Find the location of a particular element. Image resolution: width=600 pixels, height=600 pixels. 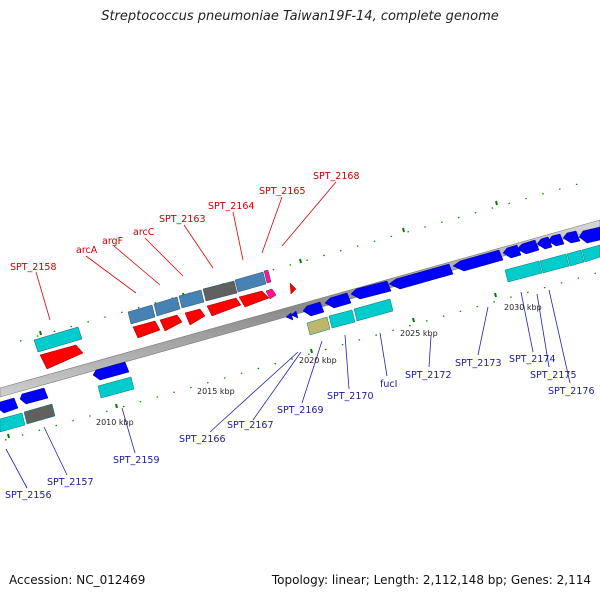

scale-label: 2030 kbp is located at coordinates (523, 307).